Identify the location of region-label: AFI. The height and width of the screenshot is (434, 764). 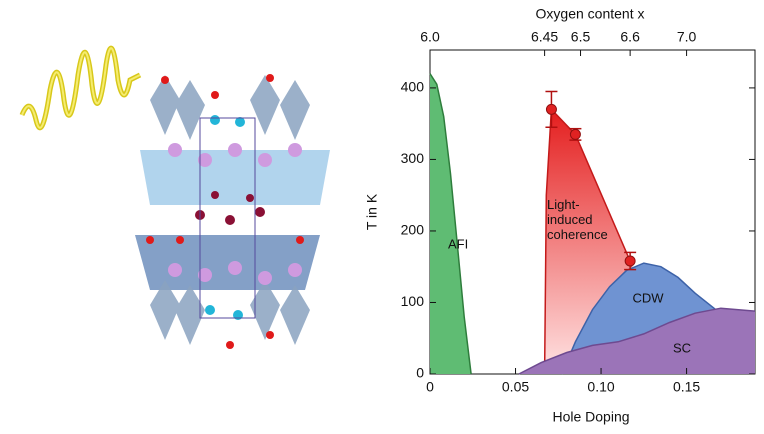
(458, 243).